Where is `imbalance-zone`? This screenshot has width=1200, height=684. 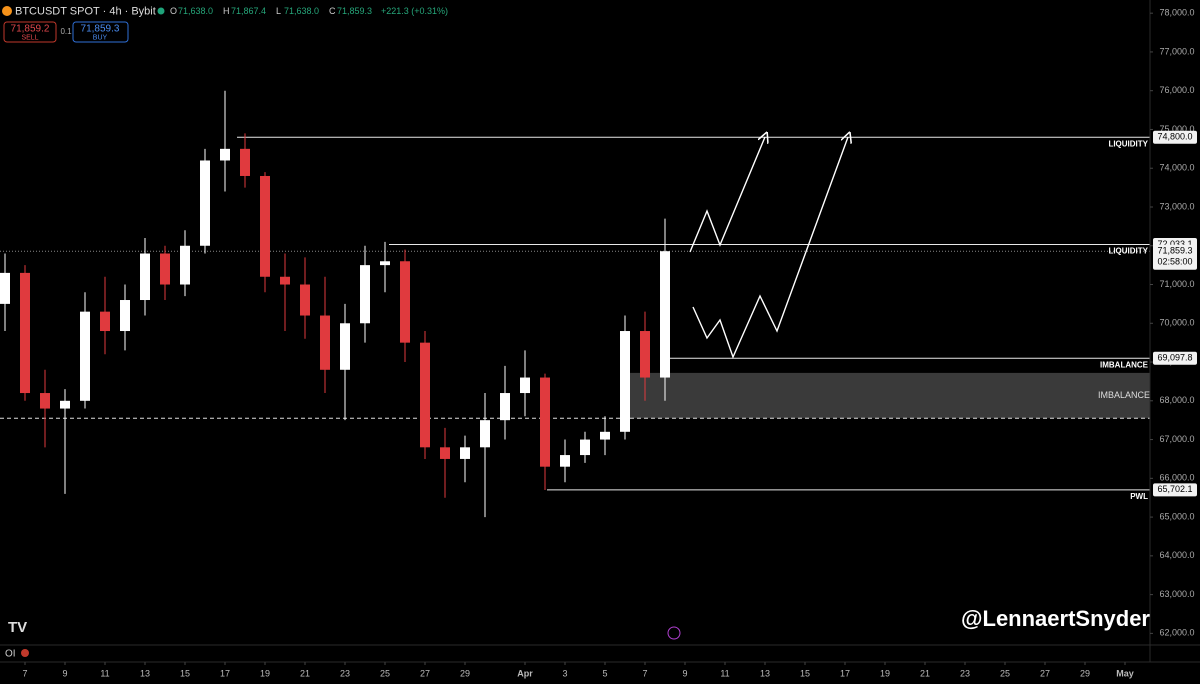
imbalance-zone is located at coordinates (886, 395).